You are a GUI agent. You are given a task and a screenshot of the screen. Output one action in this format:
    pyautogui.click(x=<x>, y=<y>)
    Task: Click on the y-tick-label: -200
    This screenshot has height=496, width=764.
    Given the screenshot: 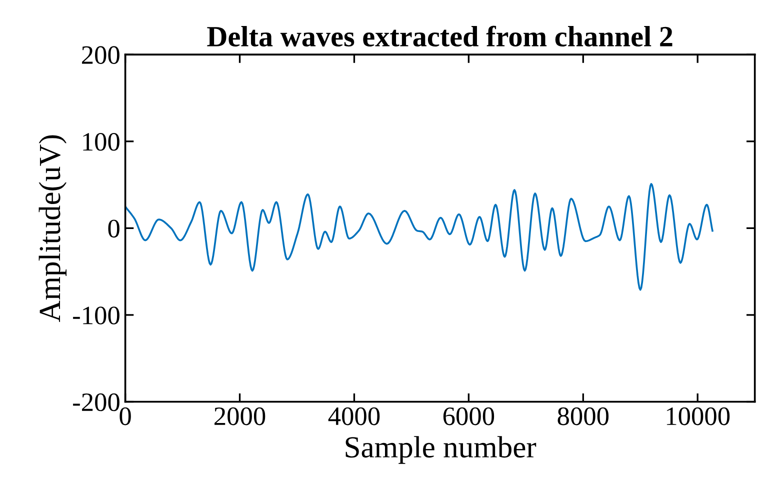 What is the action you would take?
    pyautogui.click(x=96, y=402)
    